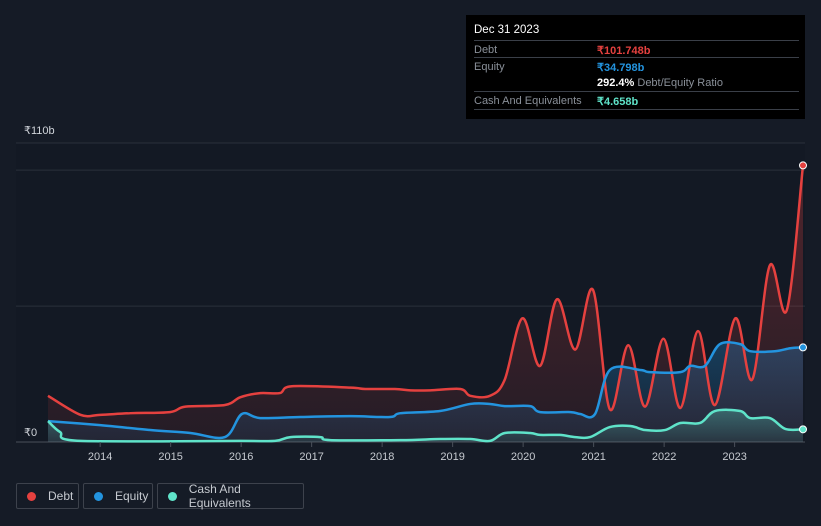  I want to click on tooltip-cash-value: ₹4.658b, so click(618, 102).